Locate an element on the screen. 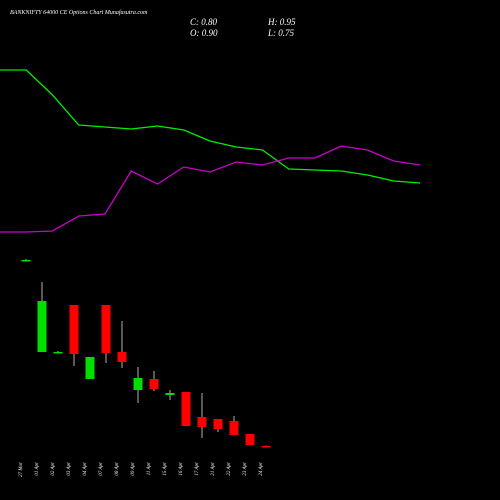 The image size is (500, 500). high-label: H: 0.95 is located at coordinates (281, 22).